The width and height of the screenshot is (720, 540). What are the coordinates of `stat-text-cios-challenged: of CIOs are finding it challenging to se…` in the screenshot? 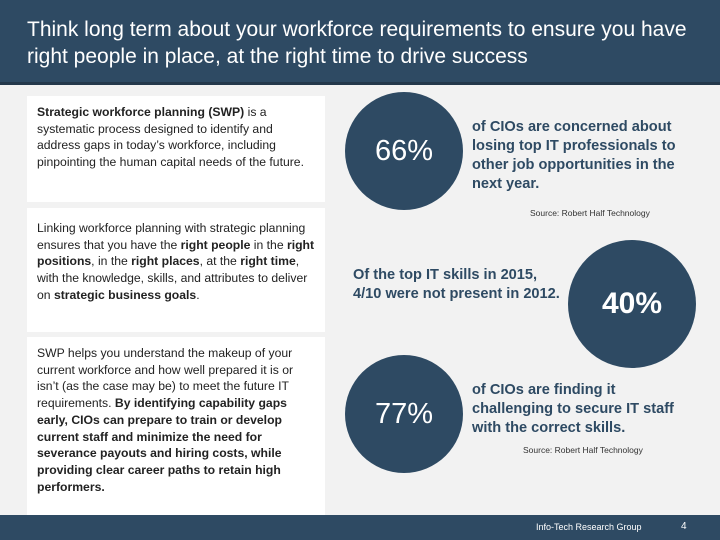 It's located at (573, 409).